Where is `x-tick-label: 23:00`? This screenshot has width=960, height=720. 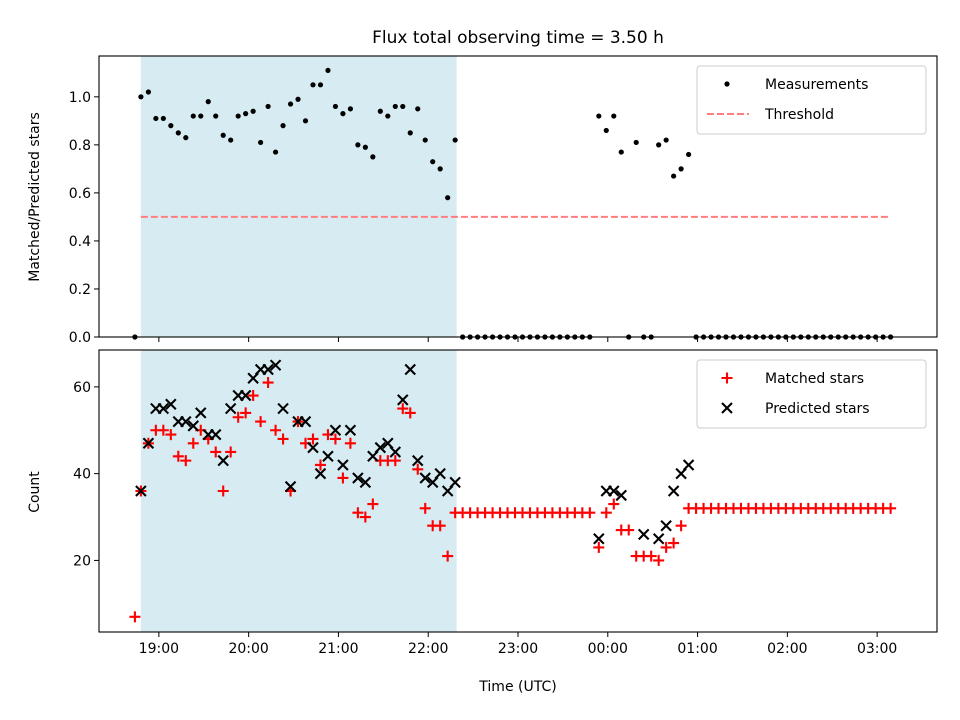 x-tick-label: 23:00 is located at coordinates (518, 649).